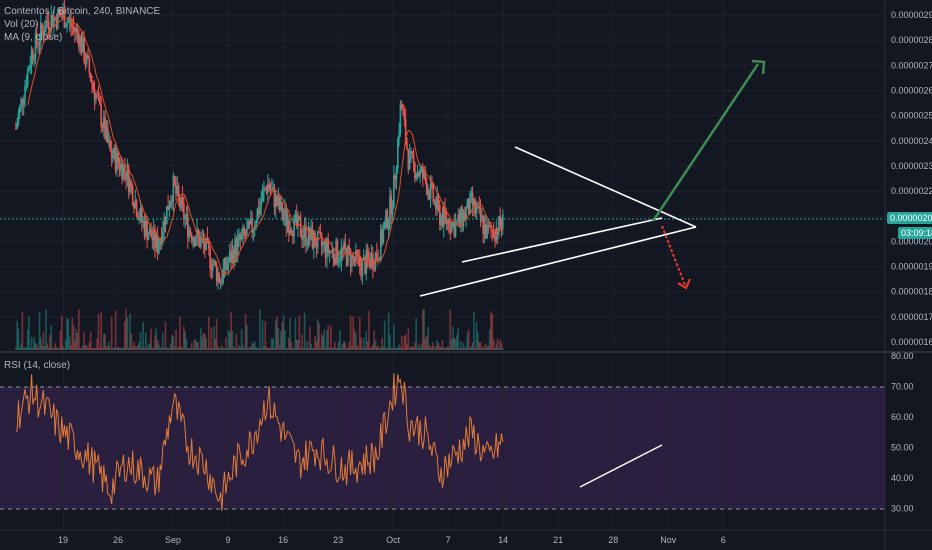  I want to click on triangle-lower-trendline-outer, so click(558, 261).